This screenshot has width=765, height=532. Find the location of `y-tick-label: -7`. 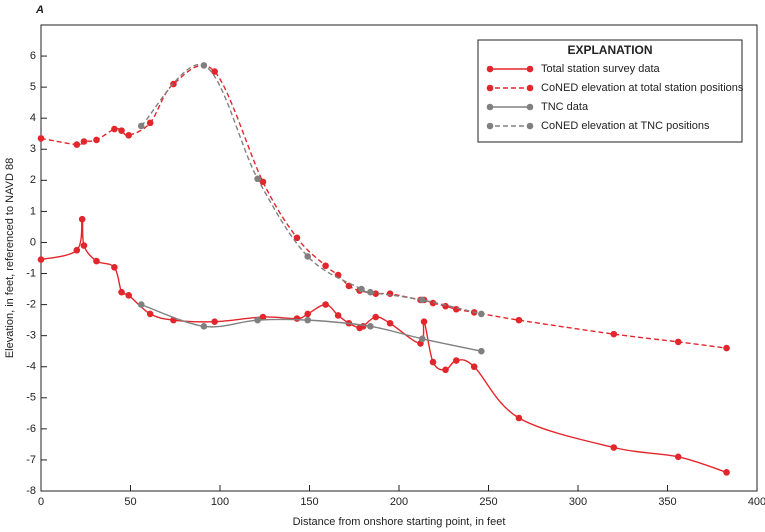

y-tick-label: -7 is located at coordinates (31, 460).